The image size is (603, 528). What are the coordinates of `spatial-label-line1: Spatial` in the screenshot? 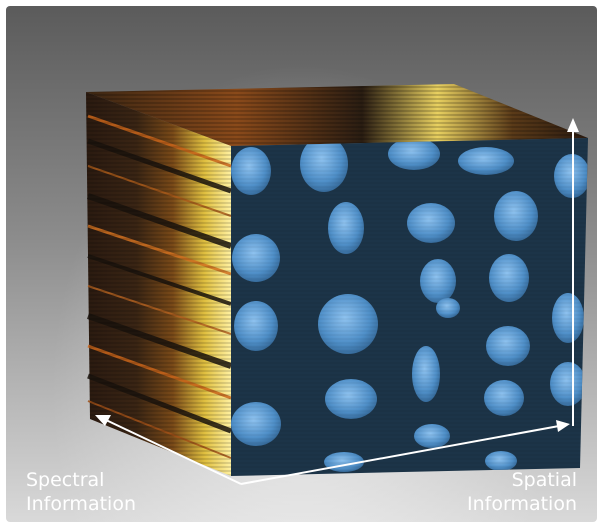 It's located at (544, 480).